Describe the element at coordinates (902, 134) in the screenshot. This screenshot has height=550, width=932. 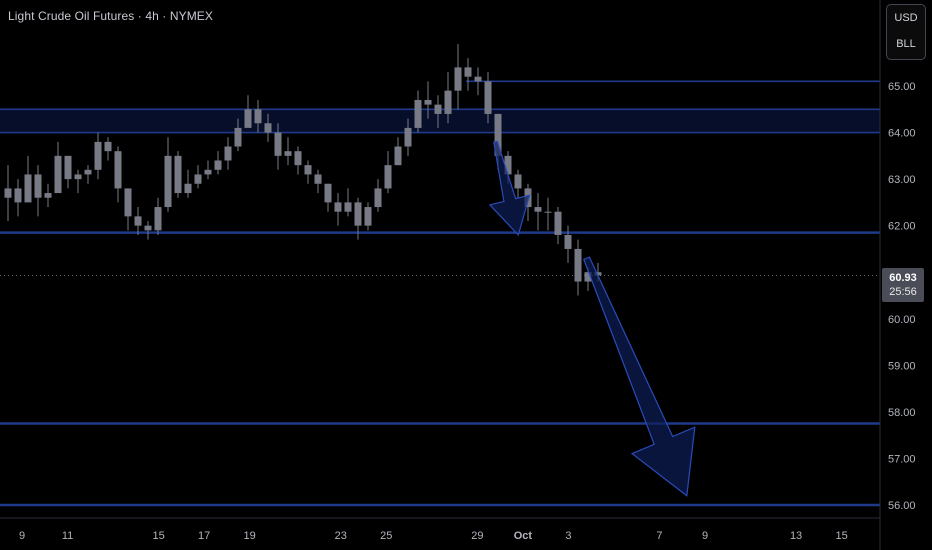
I see `price-tick-label: 64.00` at that location.